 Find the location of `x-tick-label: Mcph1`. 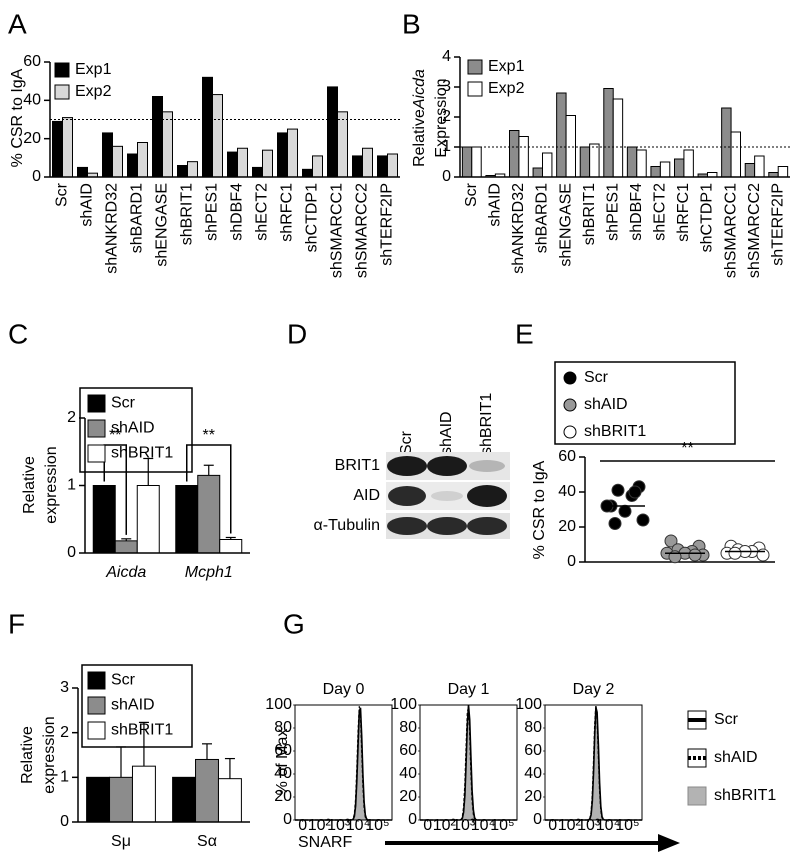

x-tick-label: Mcph1 is located at coordinates (209, 572).